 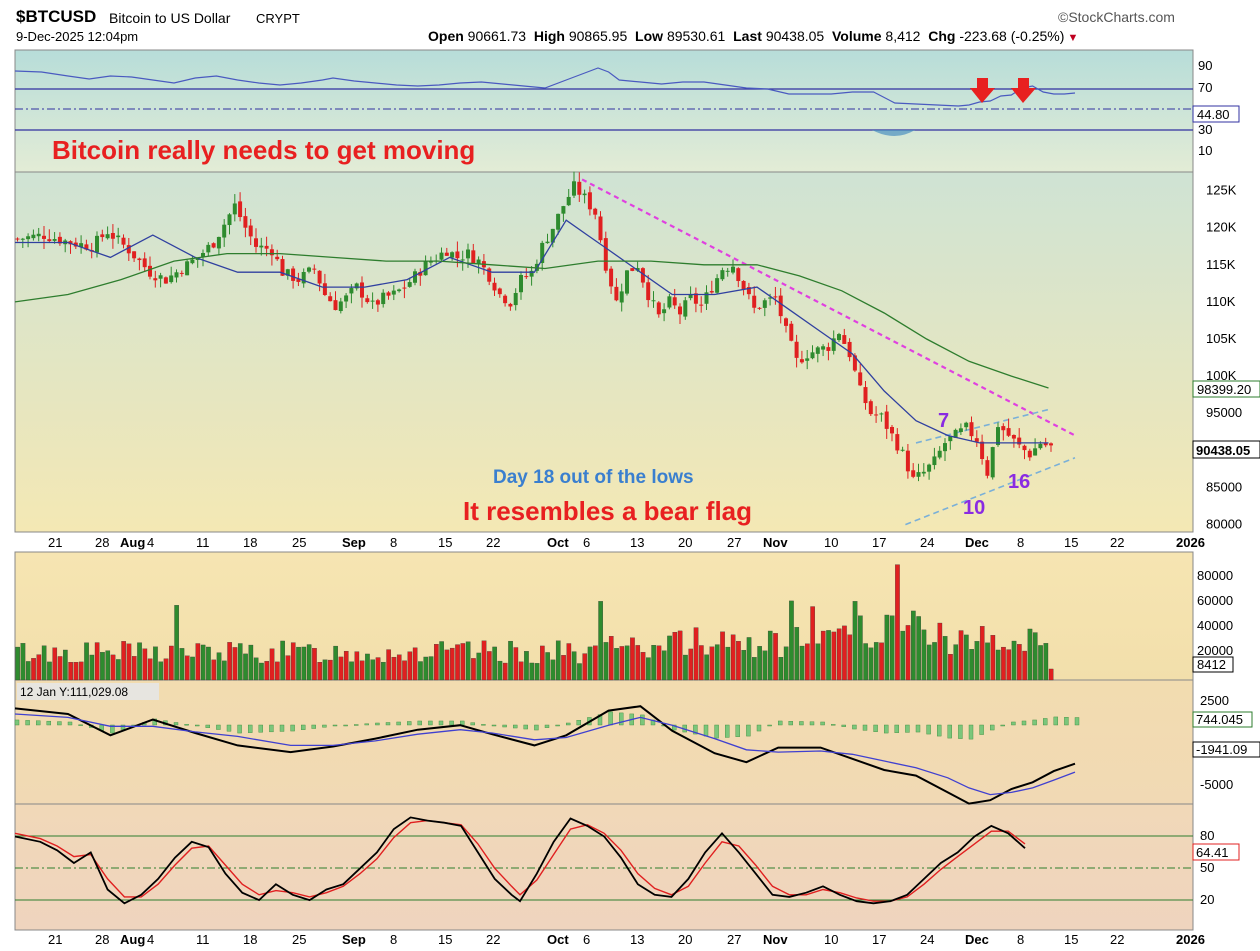 I want to click on macd-hist-value-label: 744.045, so click(x=1219, y=719).